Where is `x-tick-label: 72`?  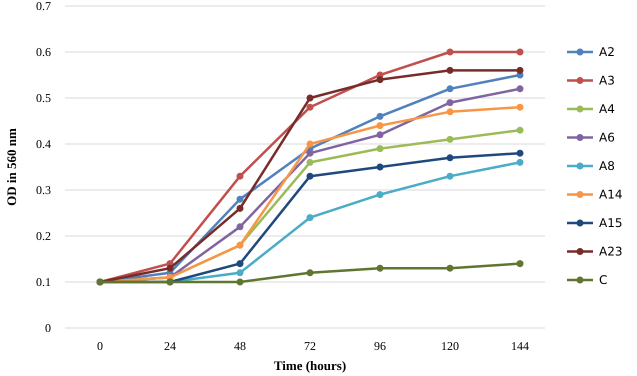
x-tick-label: 72 is located at coordinates (310, 346).